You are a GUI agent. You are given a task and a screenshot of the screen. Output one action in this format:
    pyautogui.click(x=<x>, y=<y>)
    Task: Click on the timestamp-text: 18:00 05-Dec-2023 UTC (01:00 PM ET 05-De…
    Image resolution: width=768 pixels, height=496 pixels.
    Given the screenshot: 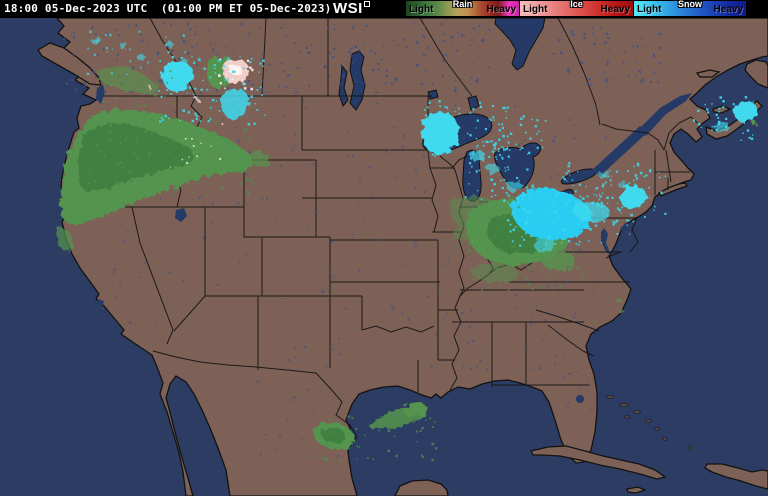 What is the action you would take?
    pyautogui.click(x=168, y=8)
    